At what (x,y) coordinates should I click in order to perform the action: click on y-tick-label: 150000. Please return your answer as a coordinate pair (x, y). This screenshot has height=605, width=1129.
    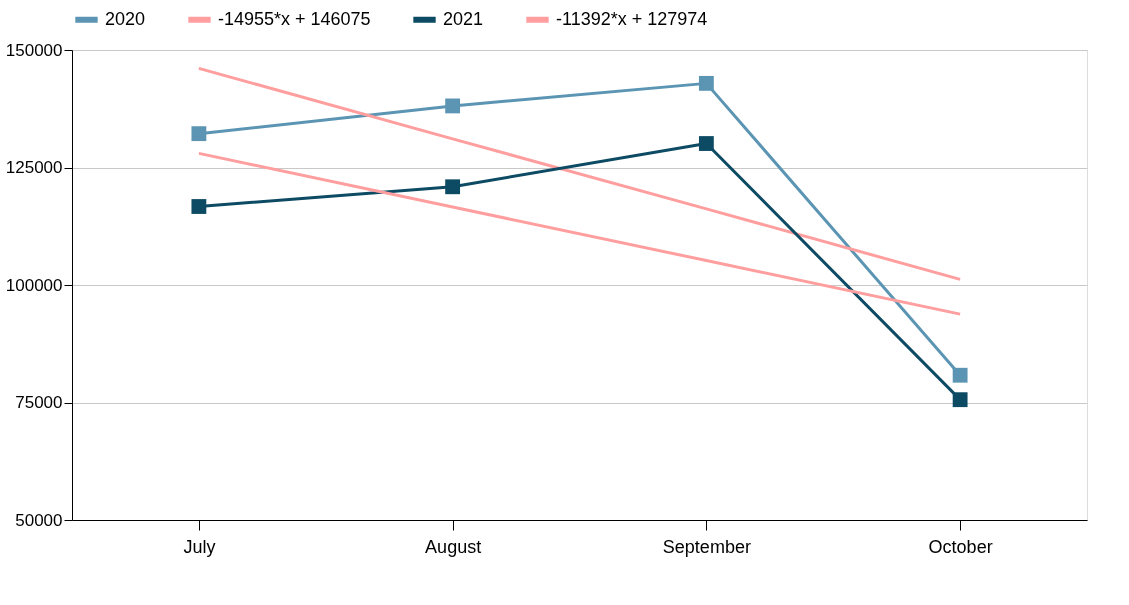
    Looking at the image, I should click on (34, 50).